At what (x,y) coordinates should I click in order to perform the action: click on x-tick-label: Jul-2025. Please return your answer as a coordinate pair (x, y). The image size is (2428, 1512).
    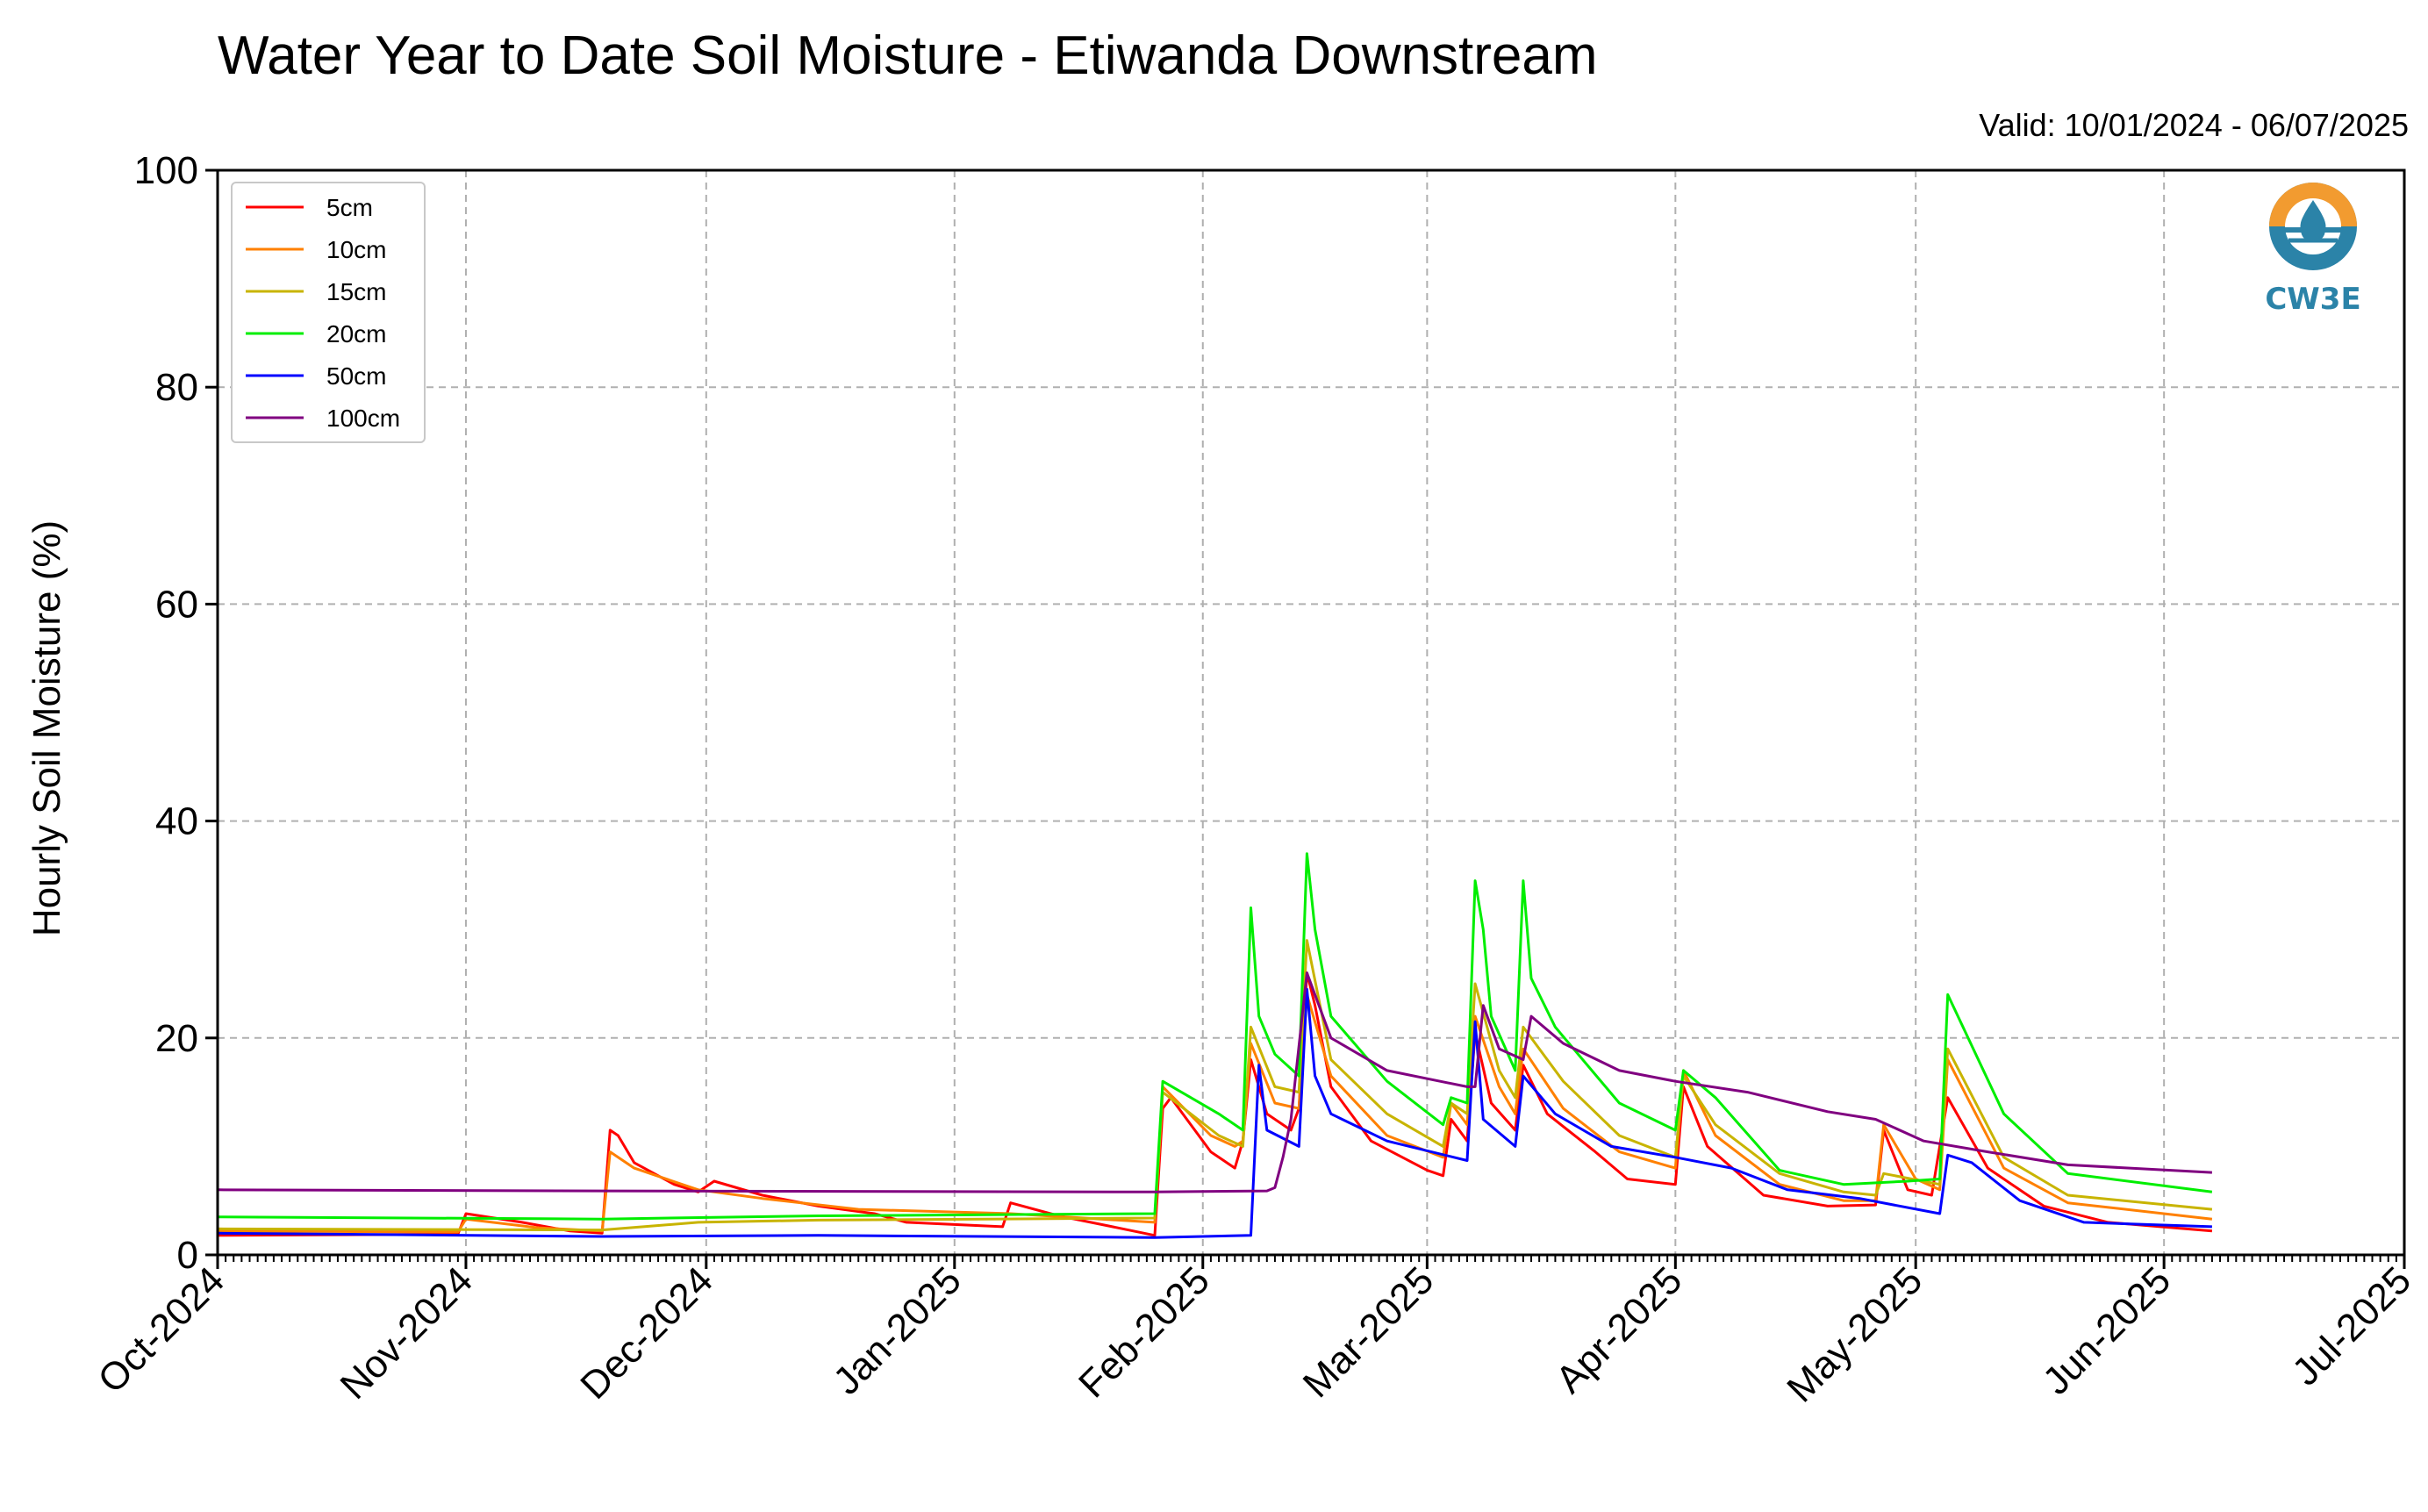
    Looking at the image, I should click on (2351, 1326).